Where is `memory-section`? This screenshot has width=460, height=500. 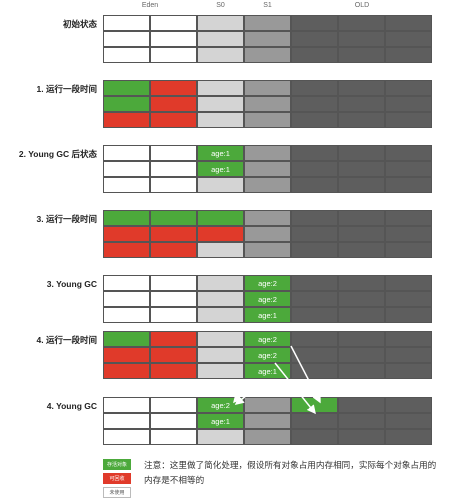 memory-section is located at coordinates (268, 104).